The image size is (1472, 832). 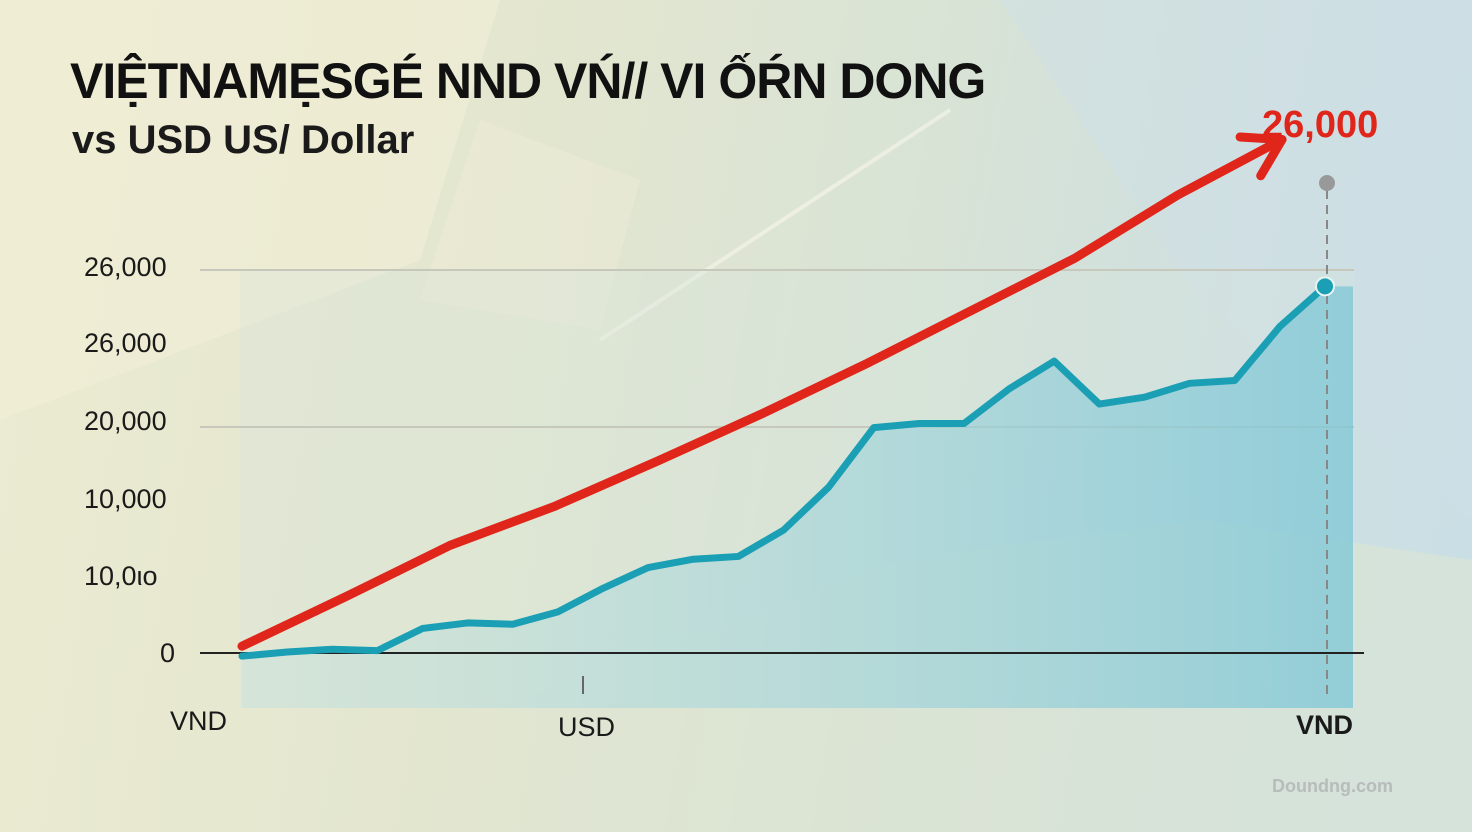 I want to click on watermark: Doundng.com, so click(x=1332, y=786).